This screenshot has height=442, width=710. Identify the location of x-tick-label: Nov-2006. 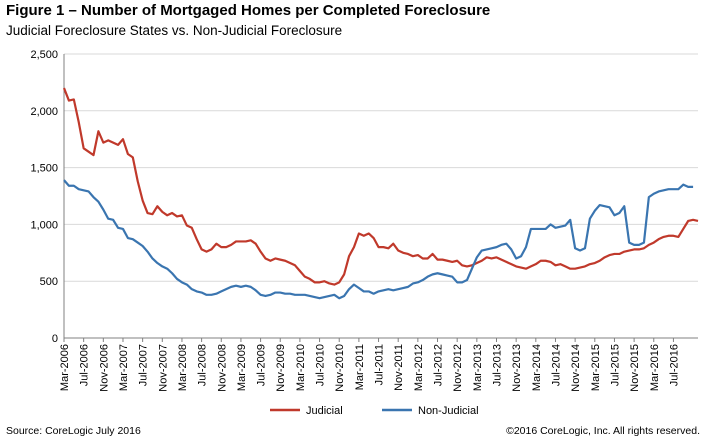
(104, 368).